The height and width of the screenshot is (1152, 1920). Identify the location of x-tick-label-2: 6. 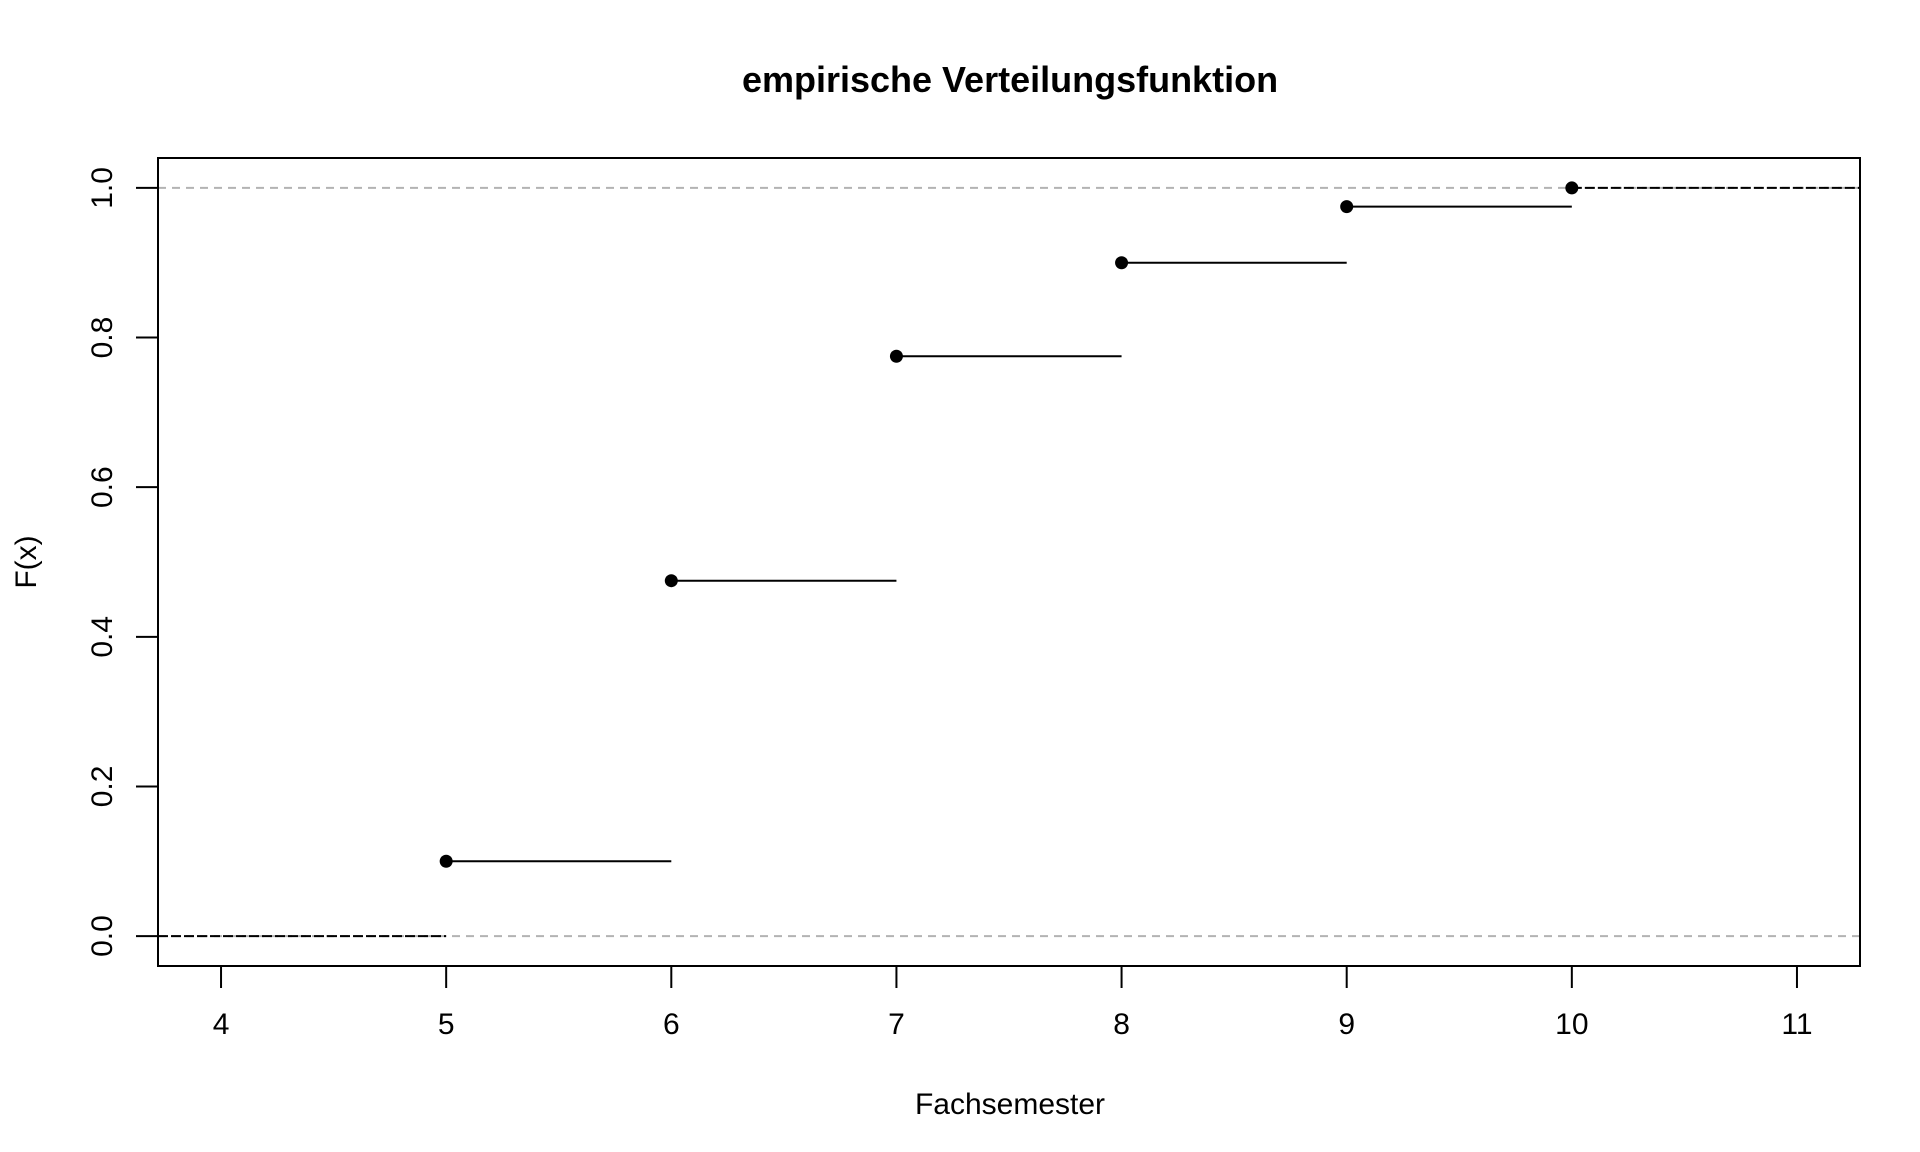
(671, 1024).